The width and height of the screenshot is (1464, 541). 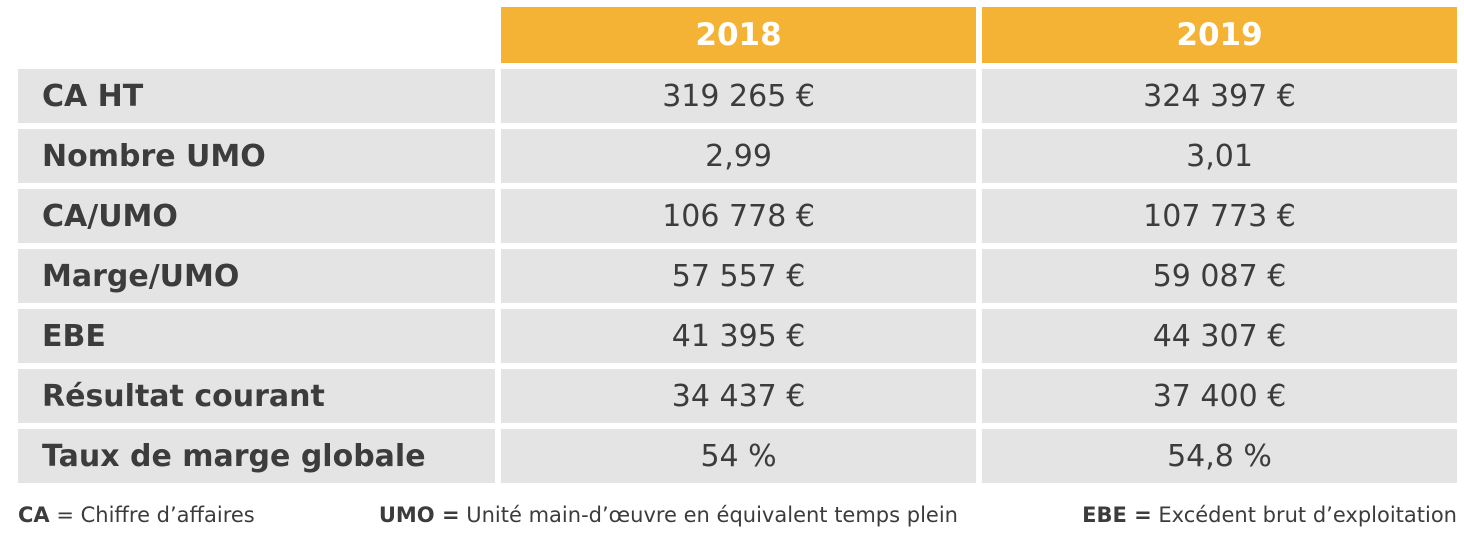 I want to click on row-value-2018: 106 778 €, so click(x=739, y=216).